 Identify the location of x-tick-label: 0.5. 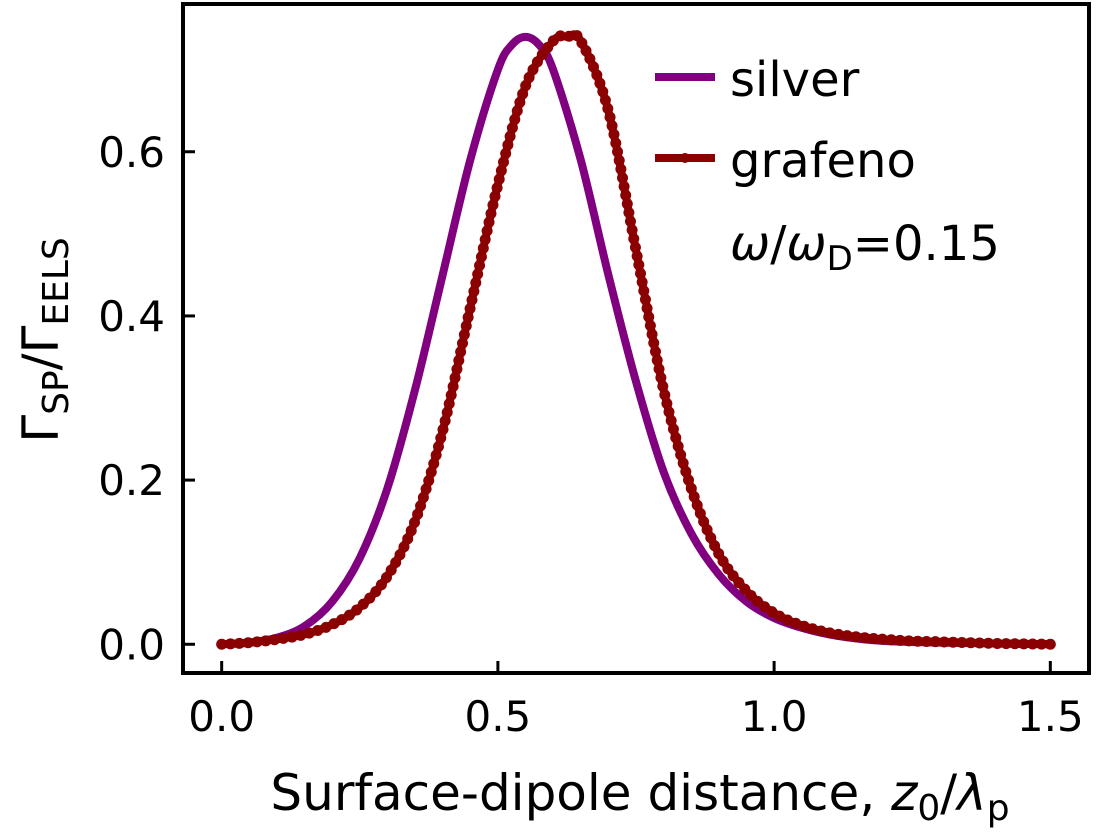
(497, 716).